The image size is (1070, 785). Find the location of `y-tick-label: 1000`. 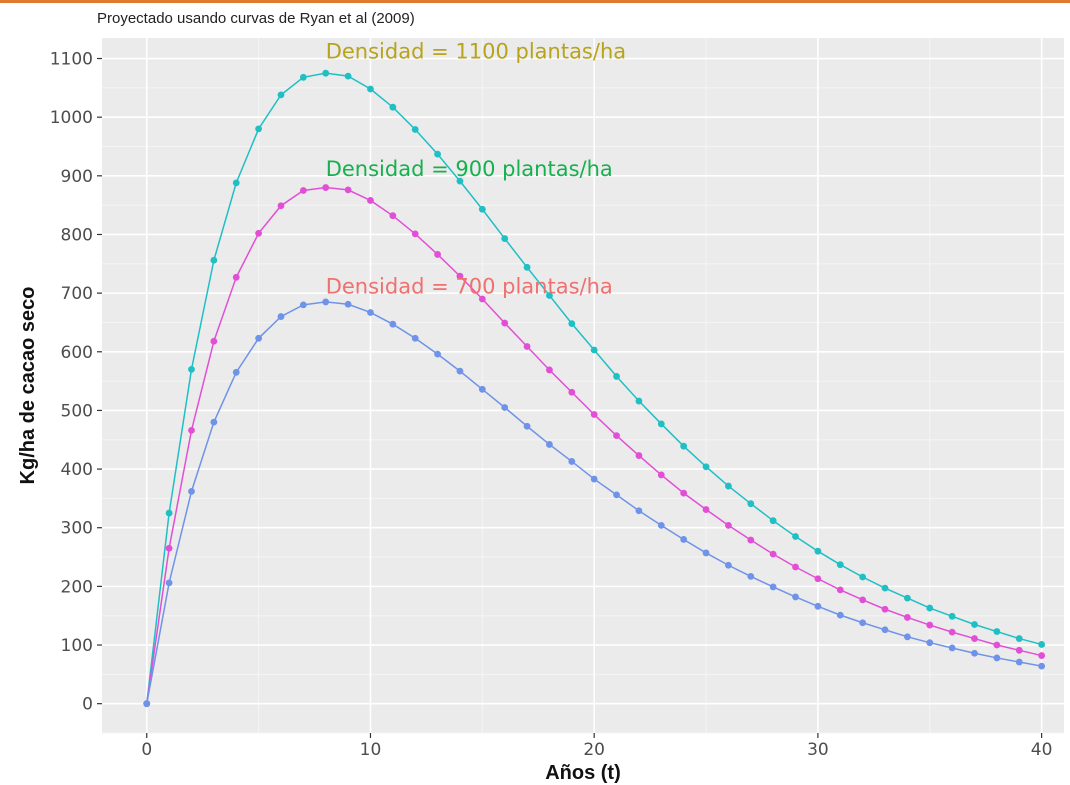

y-tick-label: 1000 is located at coordinates (71, 118).